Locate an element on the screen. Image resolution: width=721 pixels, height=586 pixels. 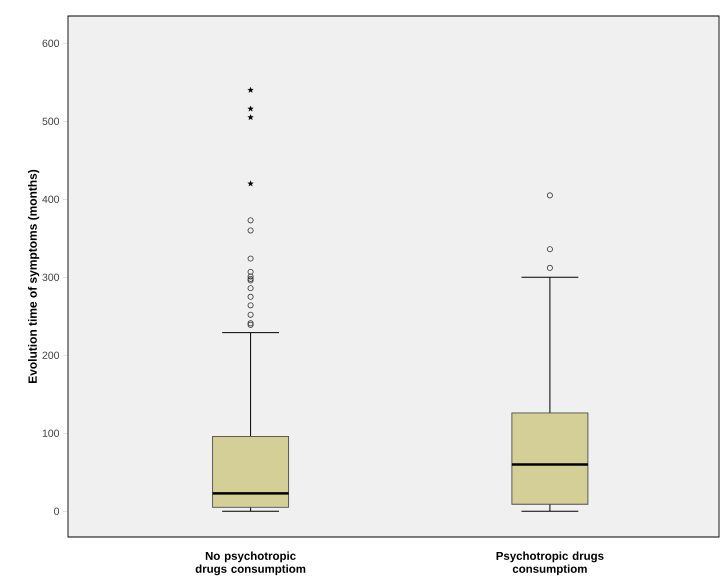
y-tick-label: 100 is located at coordinates (51, 433).